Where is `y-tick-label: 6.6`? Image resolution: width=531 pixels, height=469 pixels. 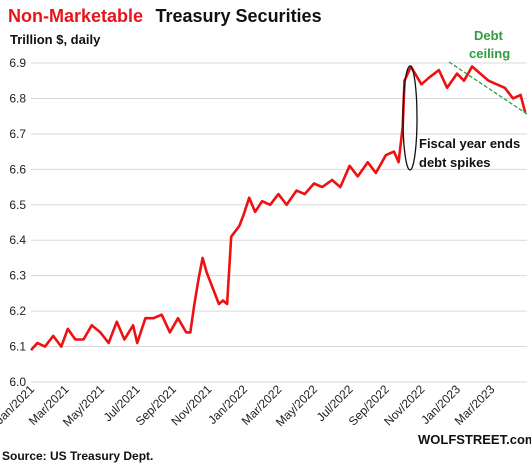 y-tick-label: 6.6 is located at coordinates (17, 169).